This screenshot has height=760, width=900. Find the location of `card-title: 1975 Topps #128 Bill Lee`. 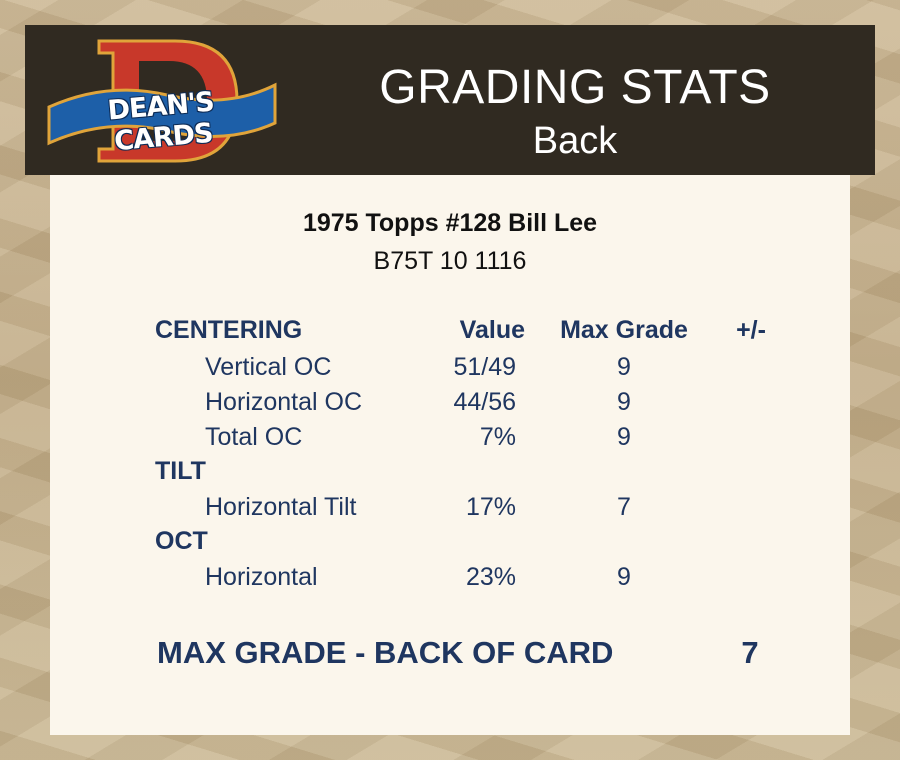

card-title: 1975 Topps #128 Bill Lee is located at coordinates (450, 223).